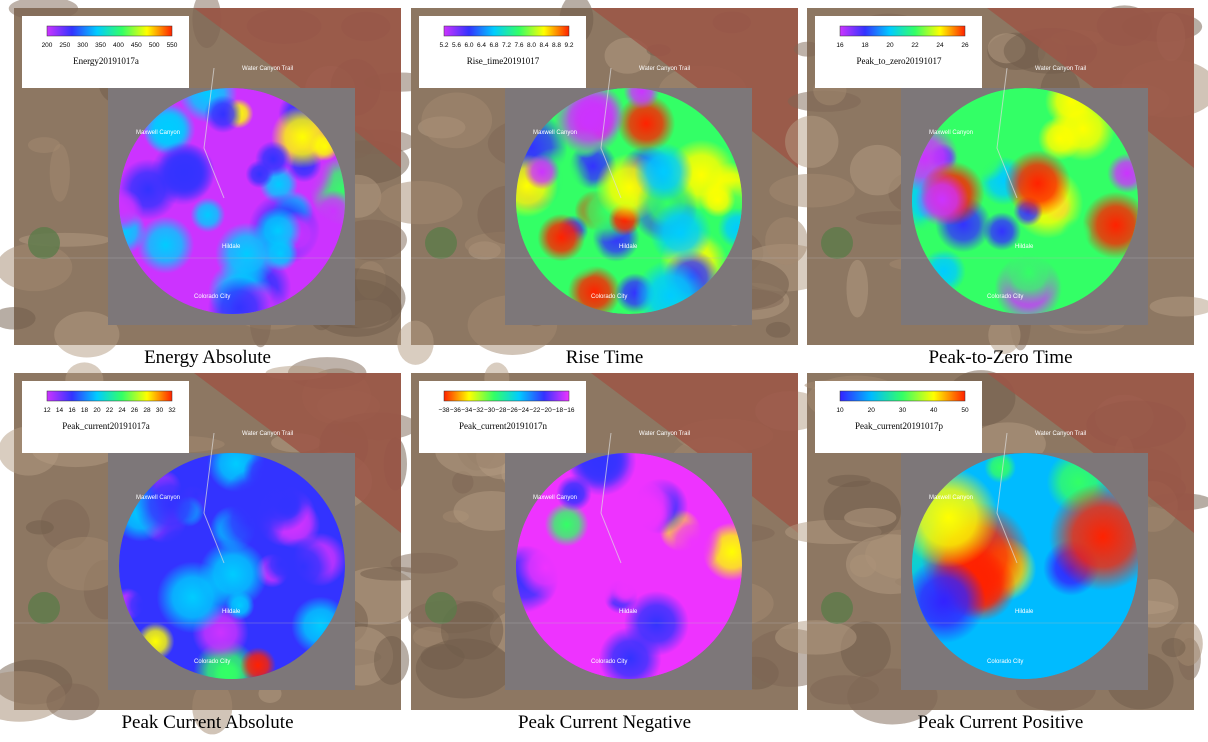 The width and height of the screenshot is (1208, 742). I want to click on colorbar-tick: 40, so click(934, 410).